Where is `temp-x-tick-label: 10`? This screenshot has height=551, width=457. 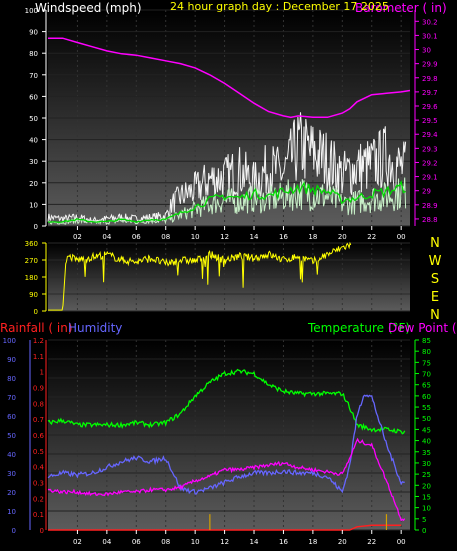 temp-x-tick-label: 10 is located at coordinates (195, 542).